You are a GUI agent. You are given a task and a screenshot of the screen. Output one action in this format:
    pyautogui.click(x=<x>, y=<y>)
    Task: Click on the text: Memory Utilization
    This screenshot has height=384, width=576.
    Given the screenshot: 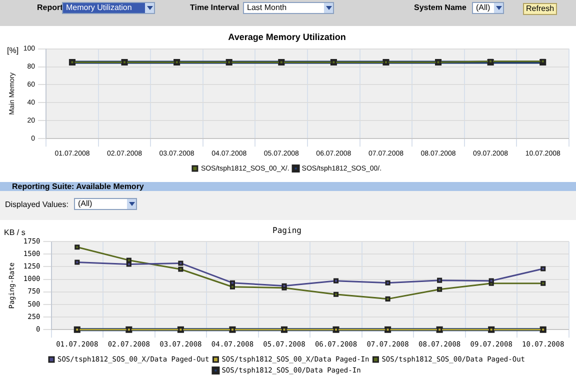 What is the action you would take?
    pyautogui.click(x=108, y=8)
    